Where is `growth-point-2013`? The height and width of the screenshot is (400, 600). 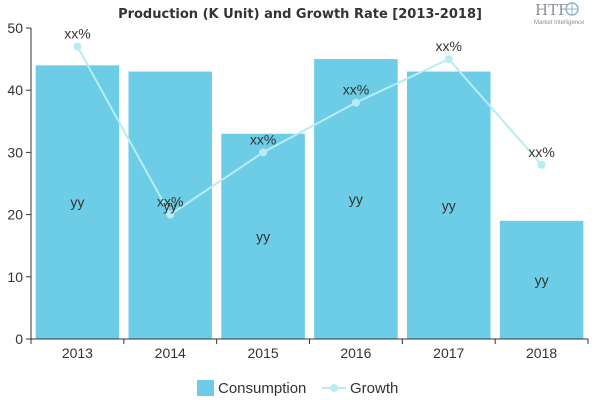
growth-point-2013 is located at coordinates (77, 46).